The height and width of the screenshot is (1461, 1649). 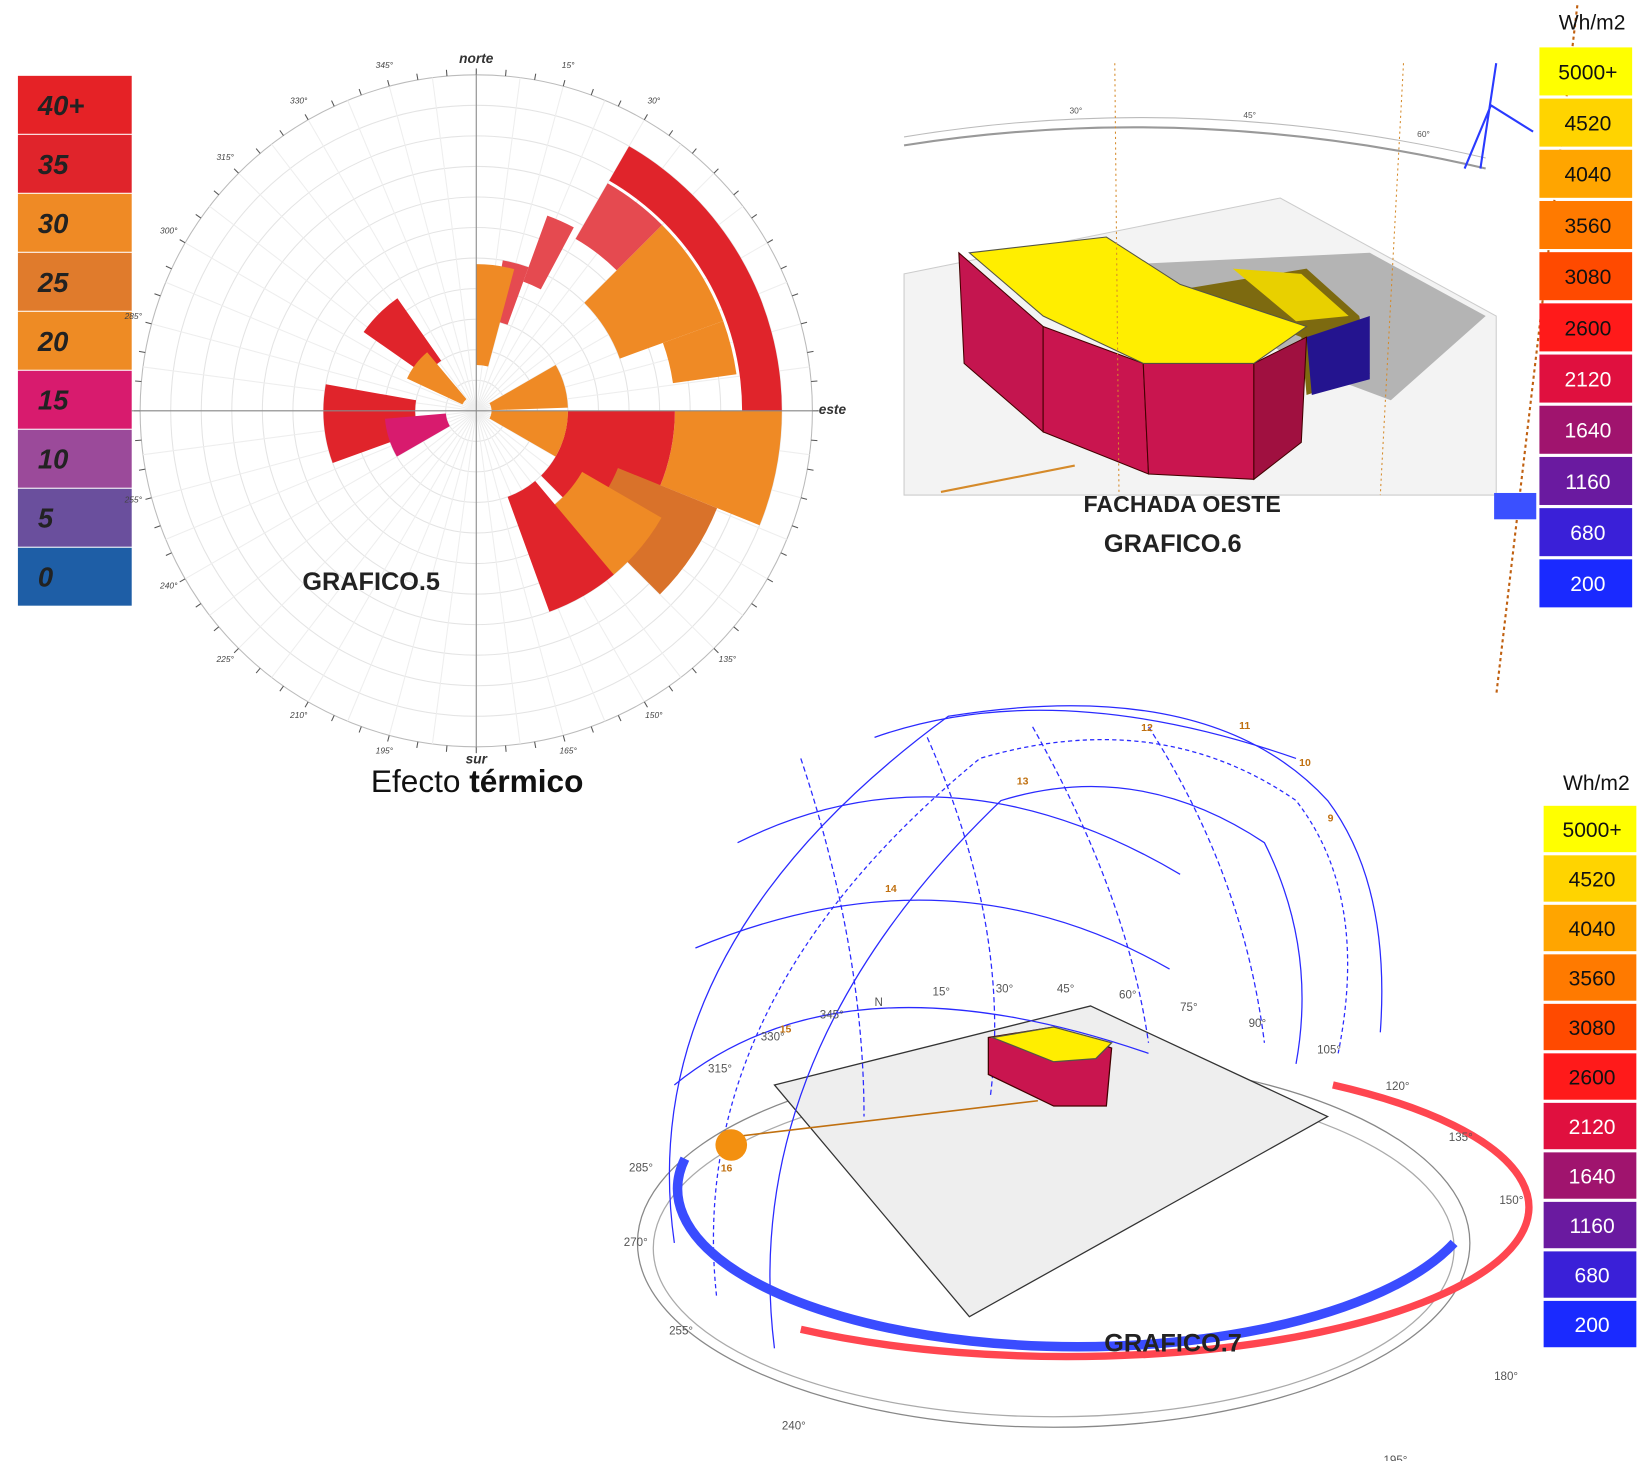 I want to click on hour-label: 16, so click(x=727, y=1168).